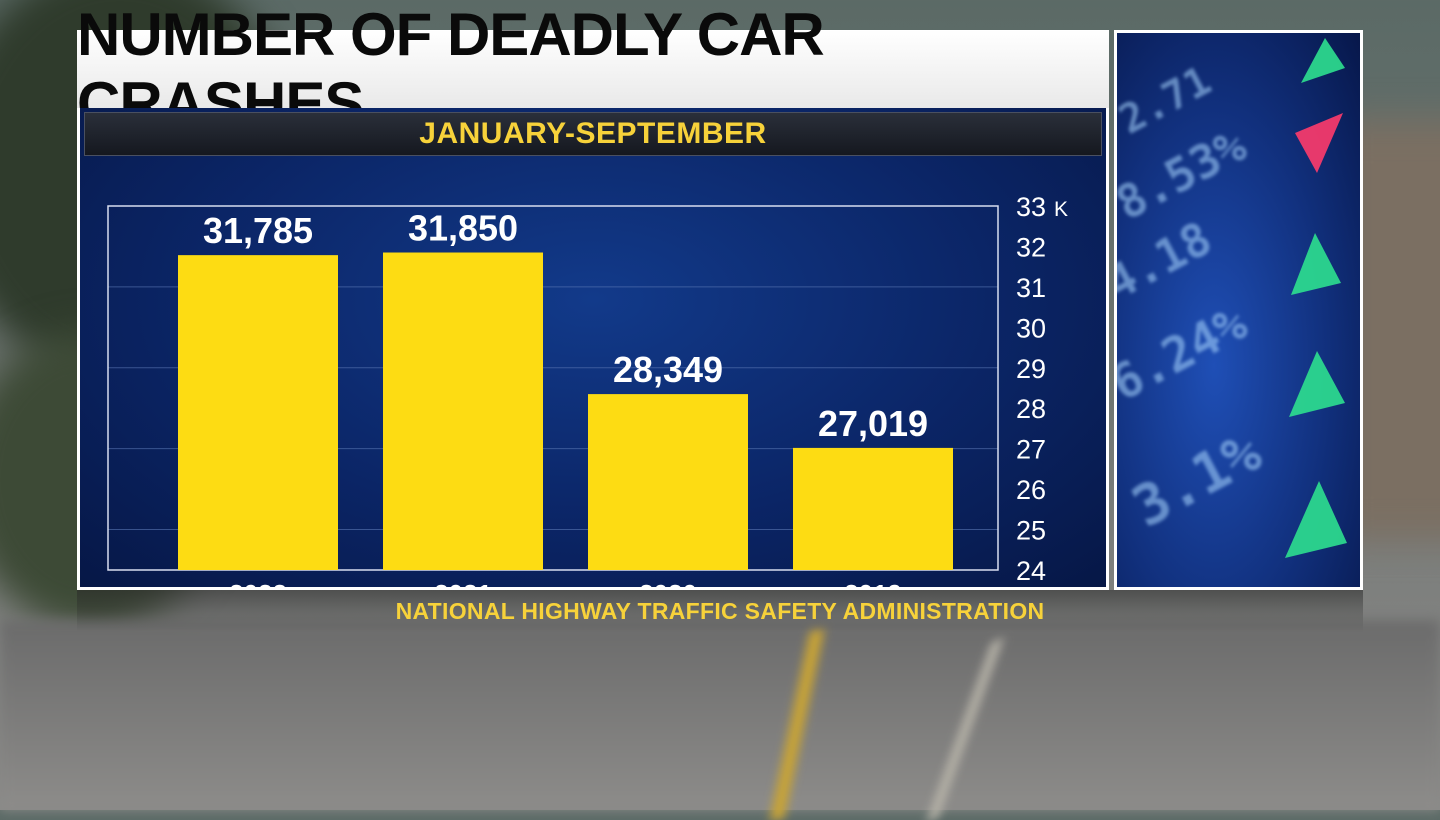 Image resolution: width=1440 pixels, height=820 pixels. Describe the element at coordinates (1031, 450) in the screenshot. I see `y-tick-label: 27` at that location.